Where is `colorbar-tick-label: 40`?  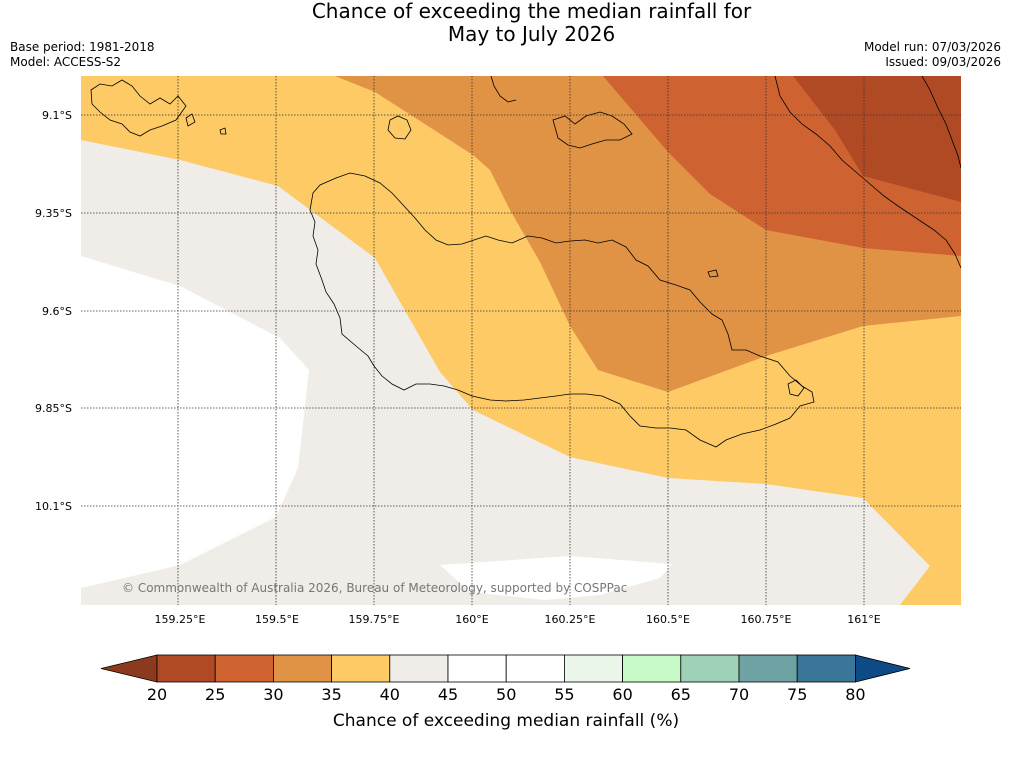
colorbar-tick-label: 40 is located at coordinates (390, 694).